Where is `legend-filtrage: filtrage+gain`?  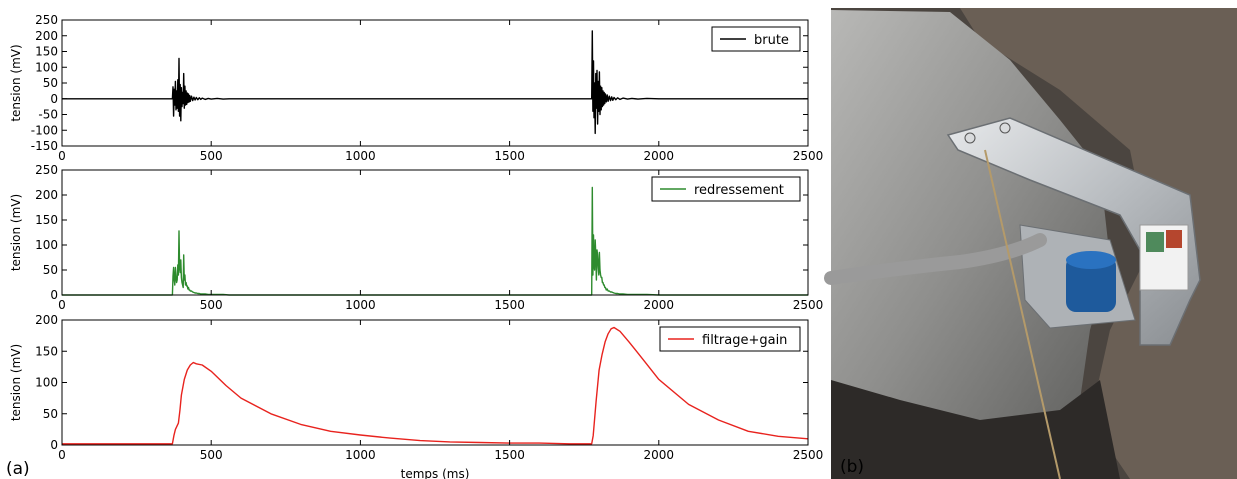 legend-filtrage: filtrage+gain is located at coordinates (730, 339).